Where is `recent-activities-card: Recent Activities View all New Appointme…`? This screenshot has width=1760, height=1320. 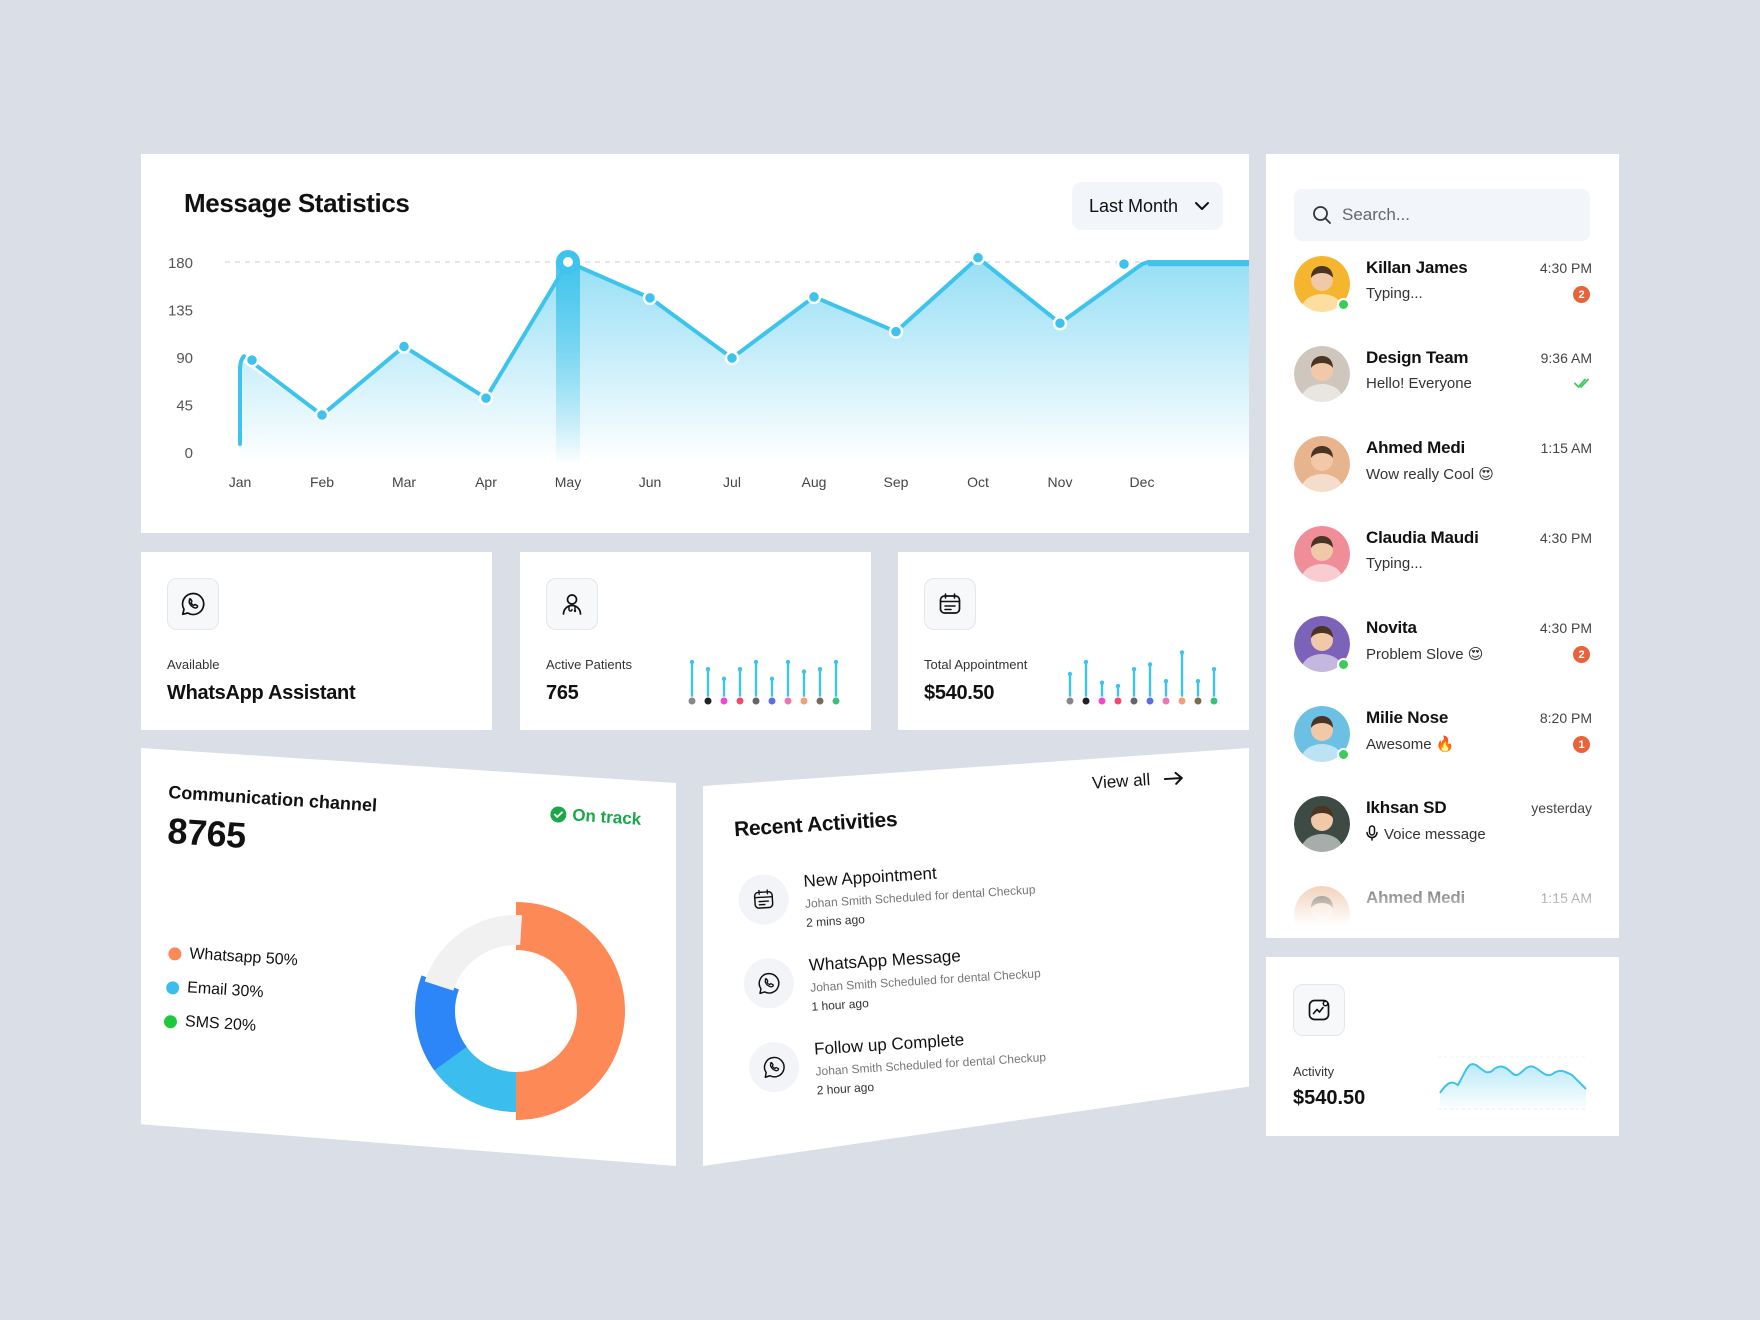
recent-activities-card: Recent Activities View all New Appointme… is located at coordinates (976, 957).